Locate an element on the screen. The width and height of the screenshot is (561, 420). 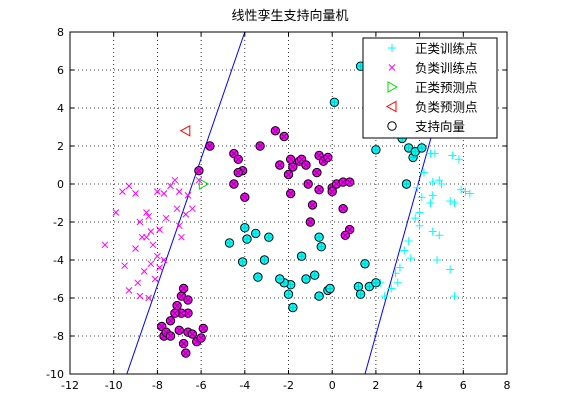
legend-marker-b is located at coordinates (392, 67).